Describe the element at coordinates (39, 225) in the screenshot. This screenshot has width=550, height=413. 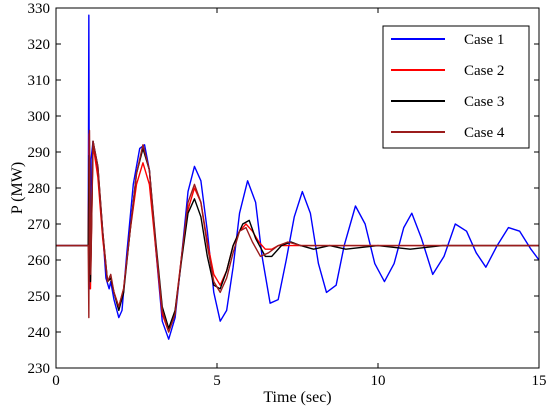
I see `y-tick-label: 270` at that location.